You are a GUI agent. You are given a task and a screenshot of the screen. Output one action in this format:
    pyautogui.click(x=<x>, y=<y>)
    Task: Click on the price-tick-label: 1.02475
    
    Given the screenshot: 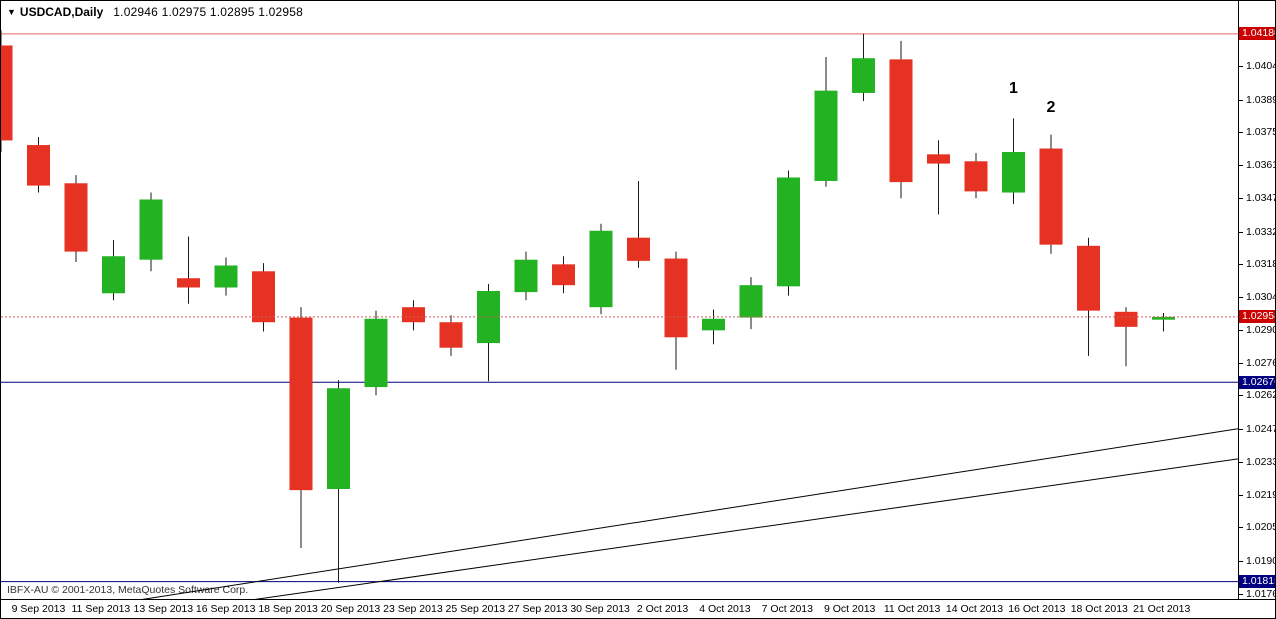 What is the action you would take?
    pyautogui.click(x=1260, y=428)
    